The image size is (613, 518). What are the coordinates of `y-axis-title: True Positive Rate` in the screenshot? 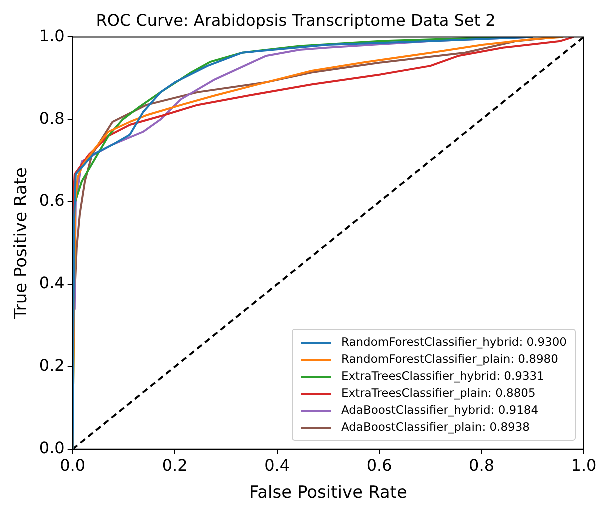 It's located at (22, 244).